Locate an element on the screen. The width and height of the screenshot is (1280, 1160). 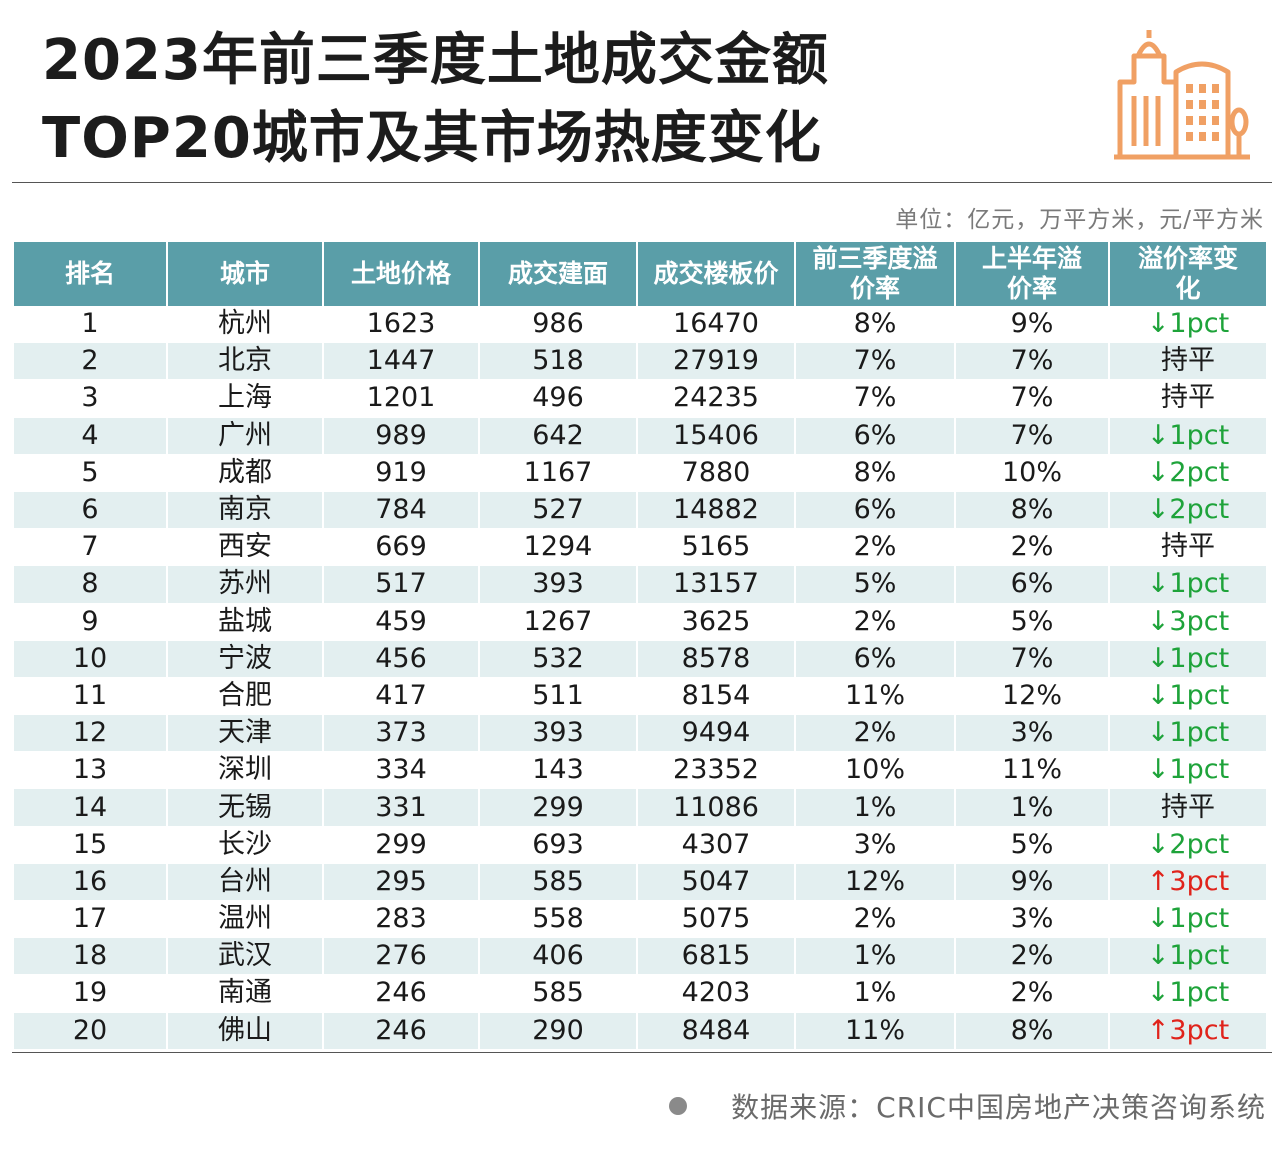
cell-city: 广州 is located at coordinates (244, 436).